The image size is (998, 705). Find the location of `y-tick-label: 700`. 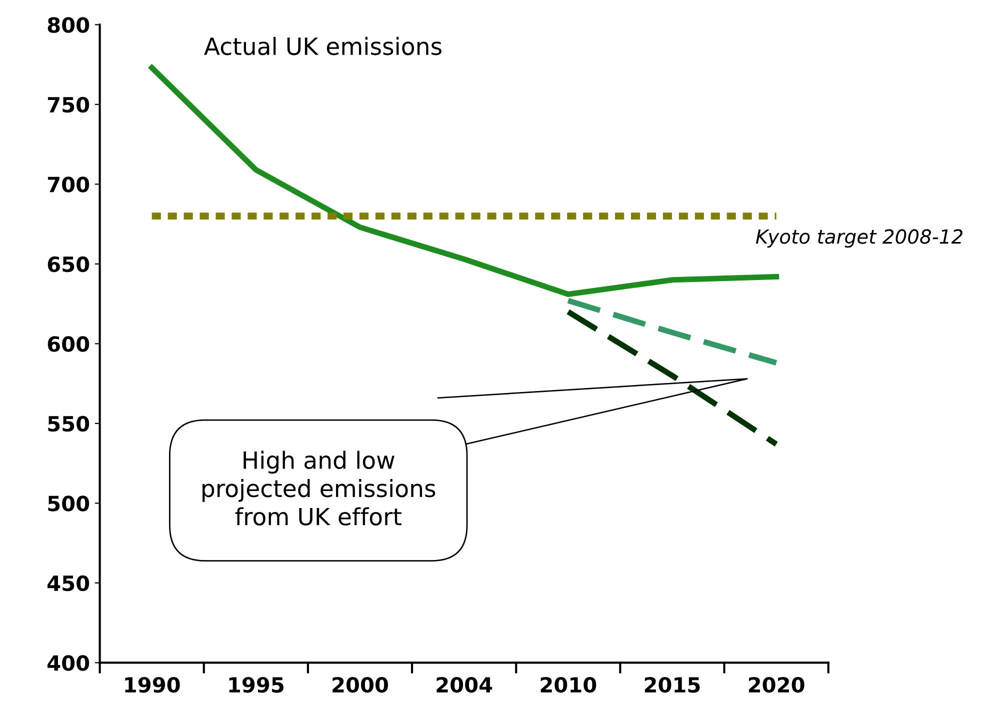

y-tick-label: 700 is located at coordinates (69, 184).